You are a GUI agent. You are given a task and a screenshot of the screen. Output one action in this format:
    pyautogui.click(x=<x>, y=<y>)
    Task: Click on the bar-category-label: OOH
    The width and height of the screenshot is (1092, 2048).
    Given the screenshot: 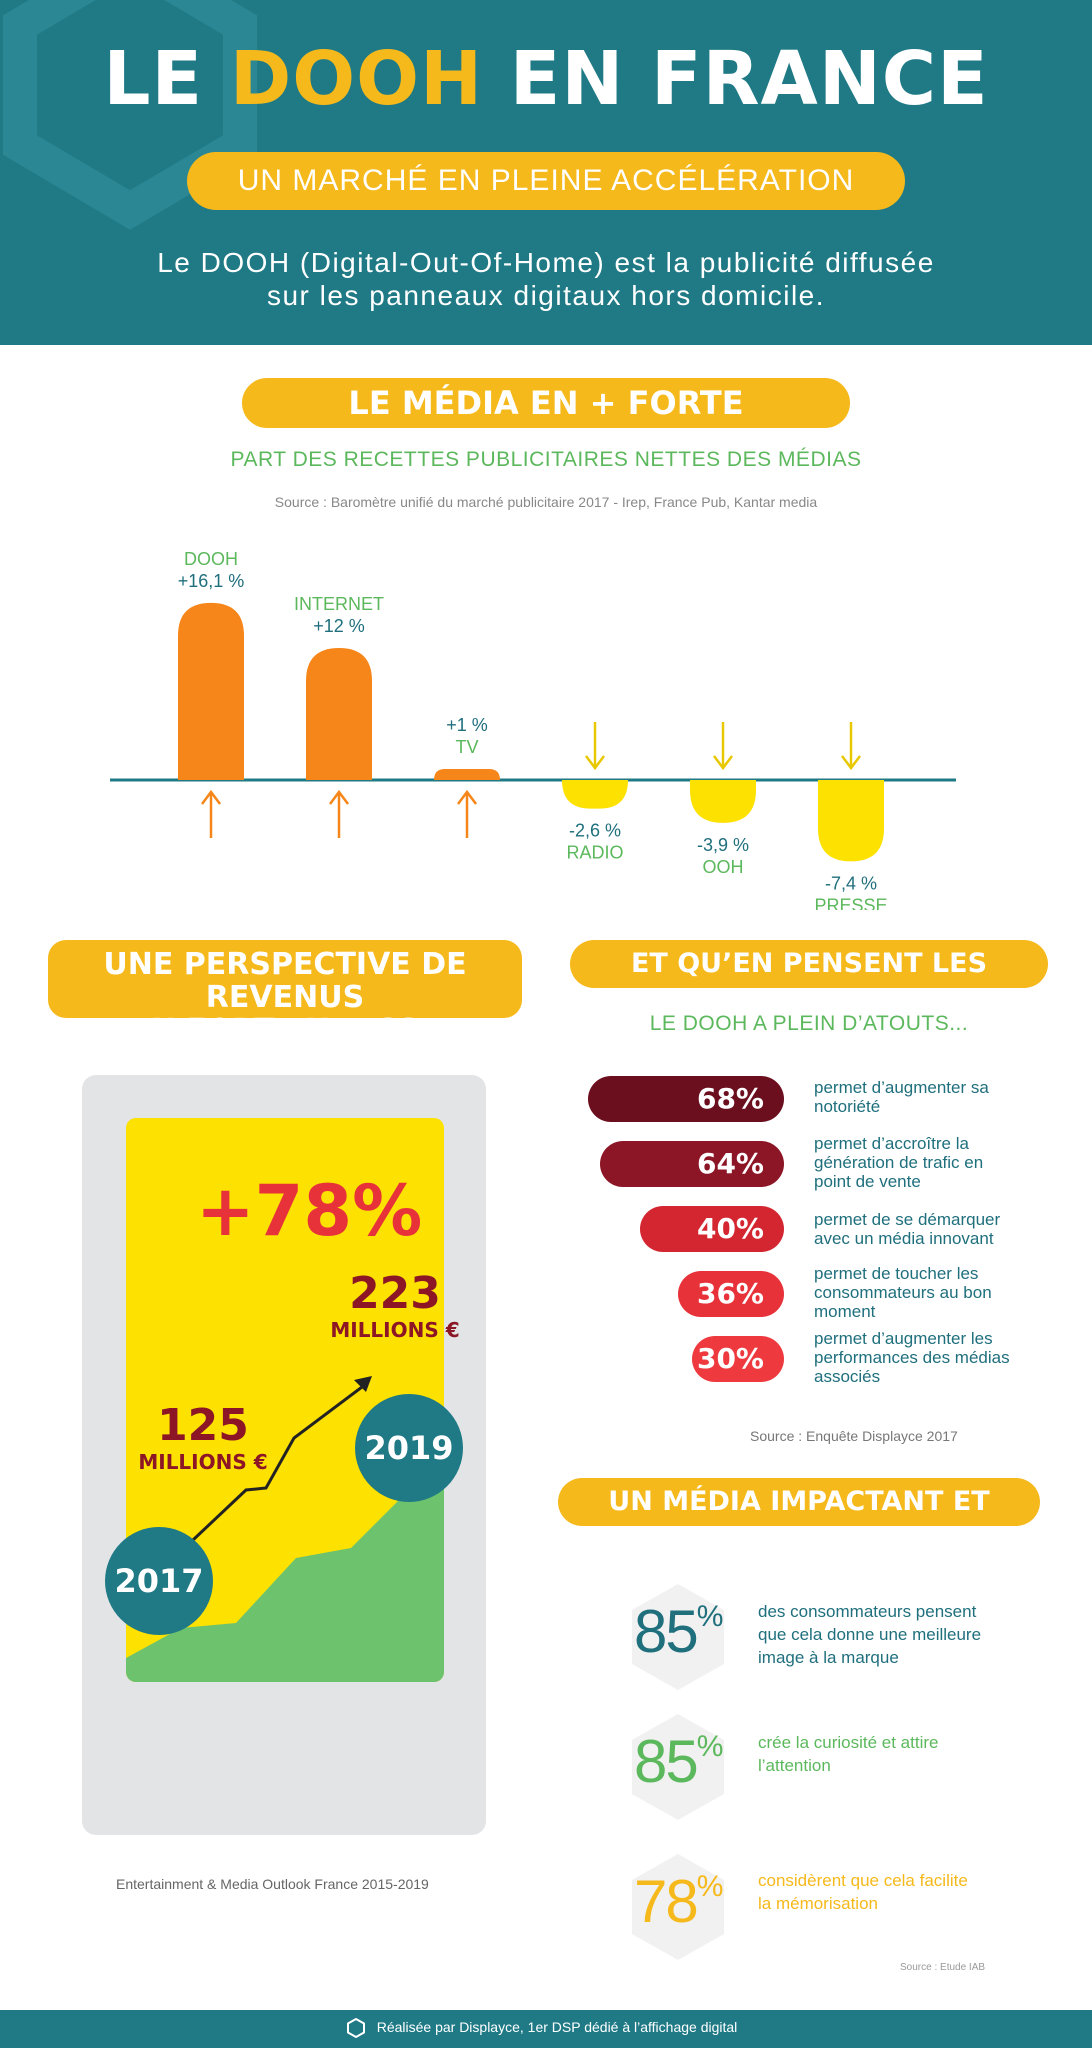 What is the action you would take?
    pyautogui.click(x=722, y=867)
    